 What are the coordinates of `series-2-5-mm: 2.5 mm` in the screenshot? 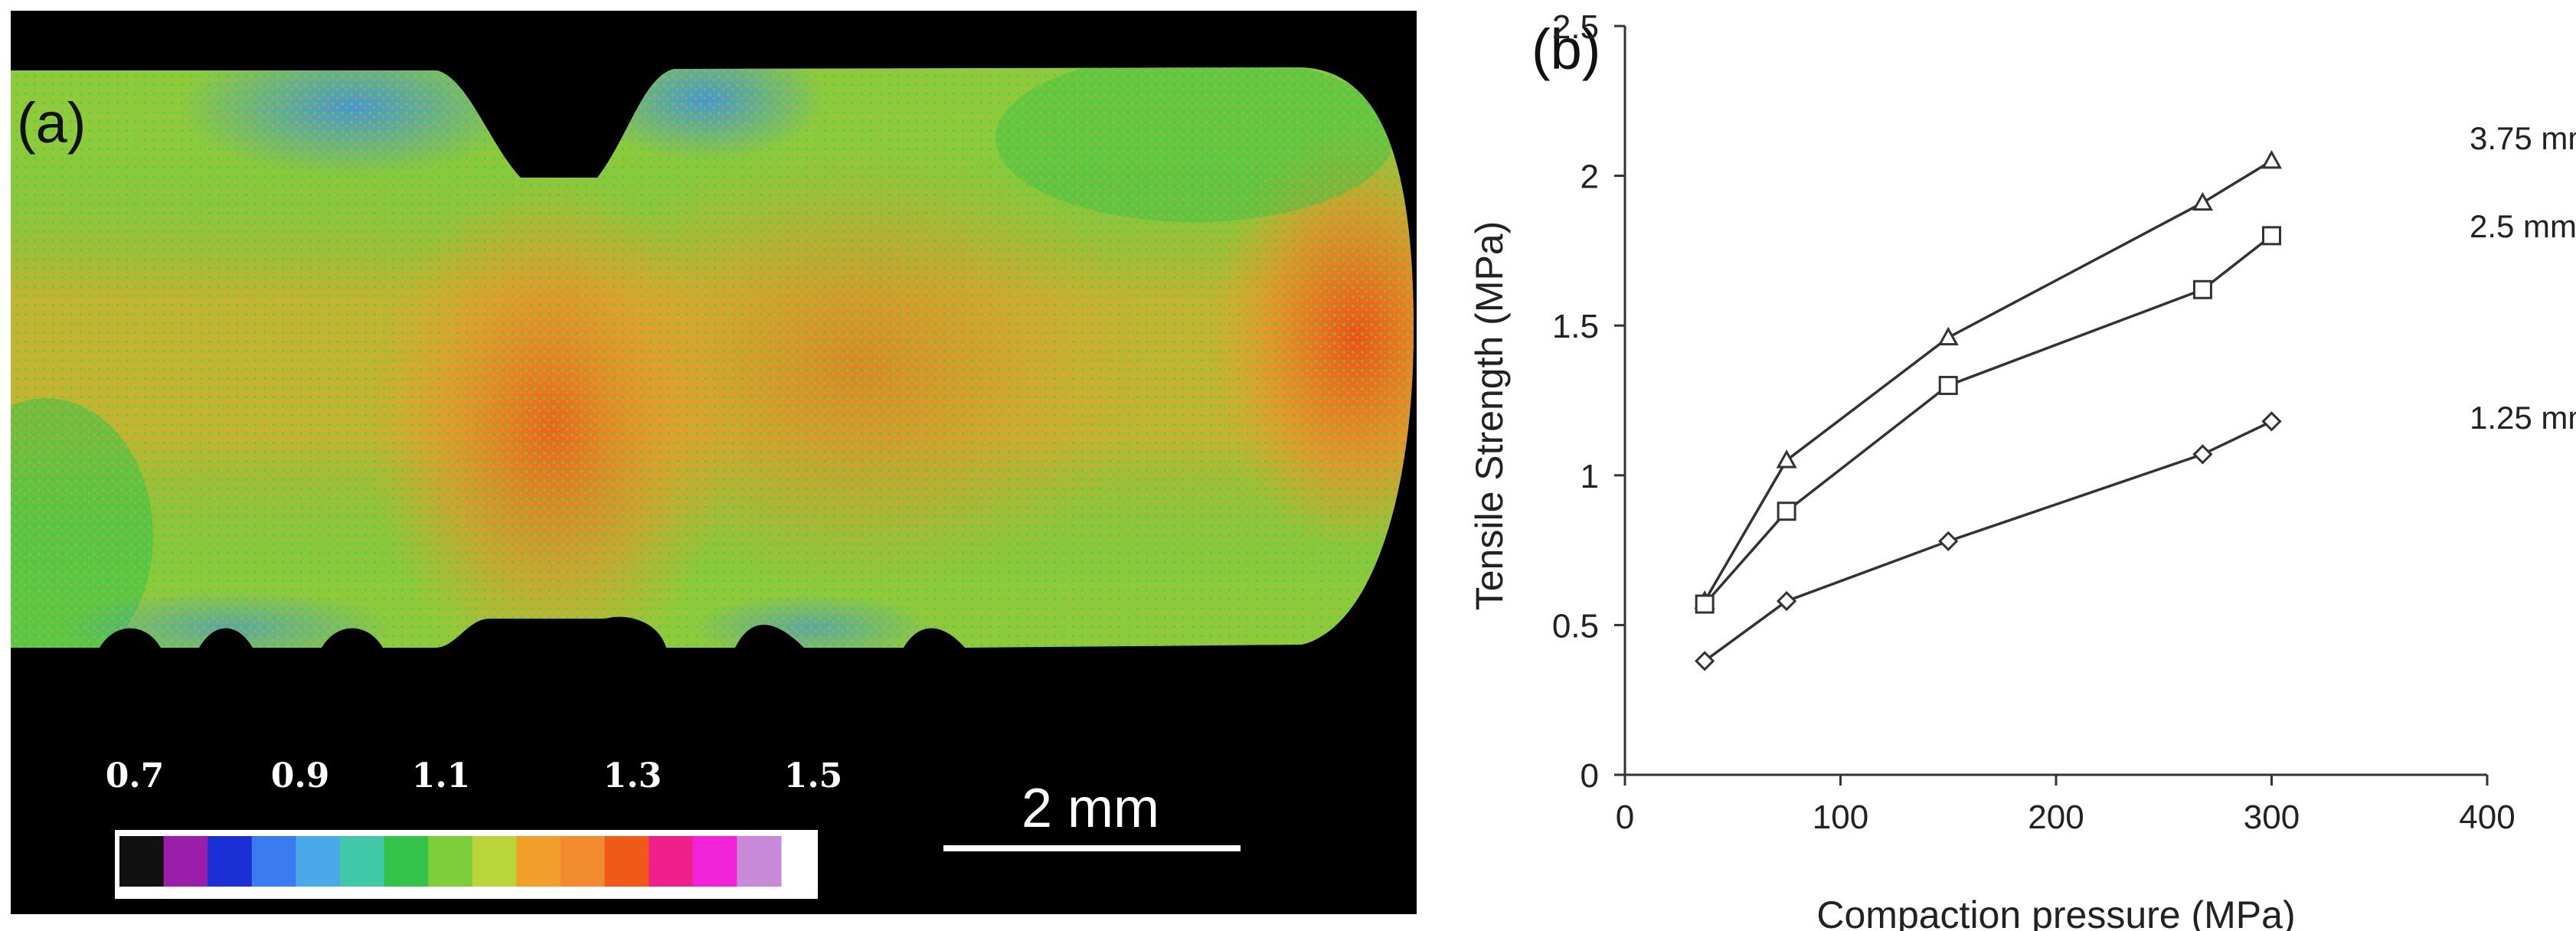 It's located at (2135, 411).